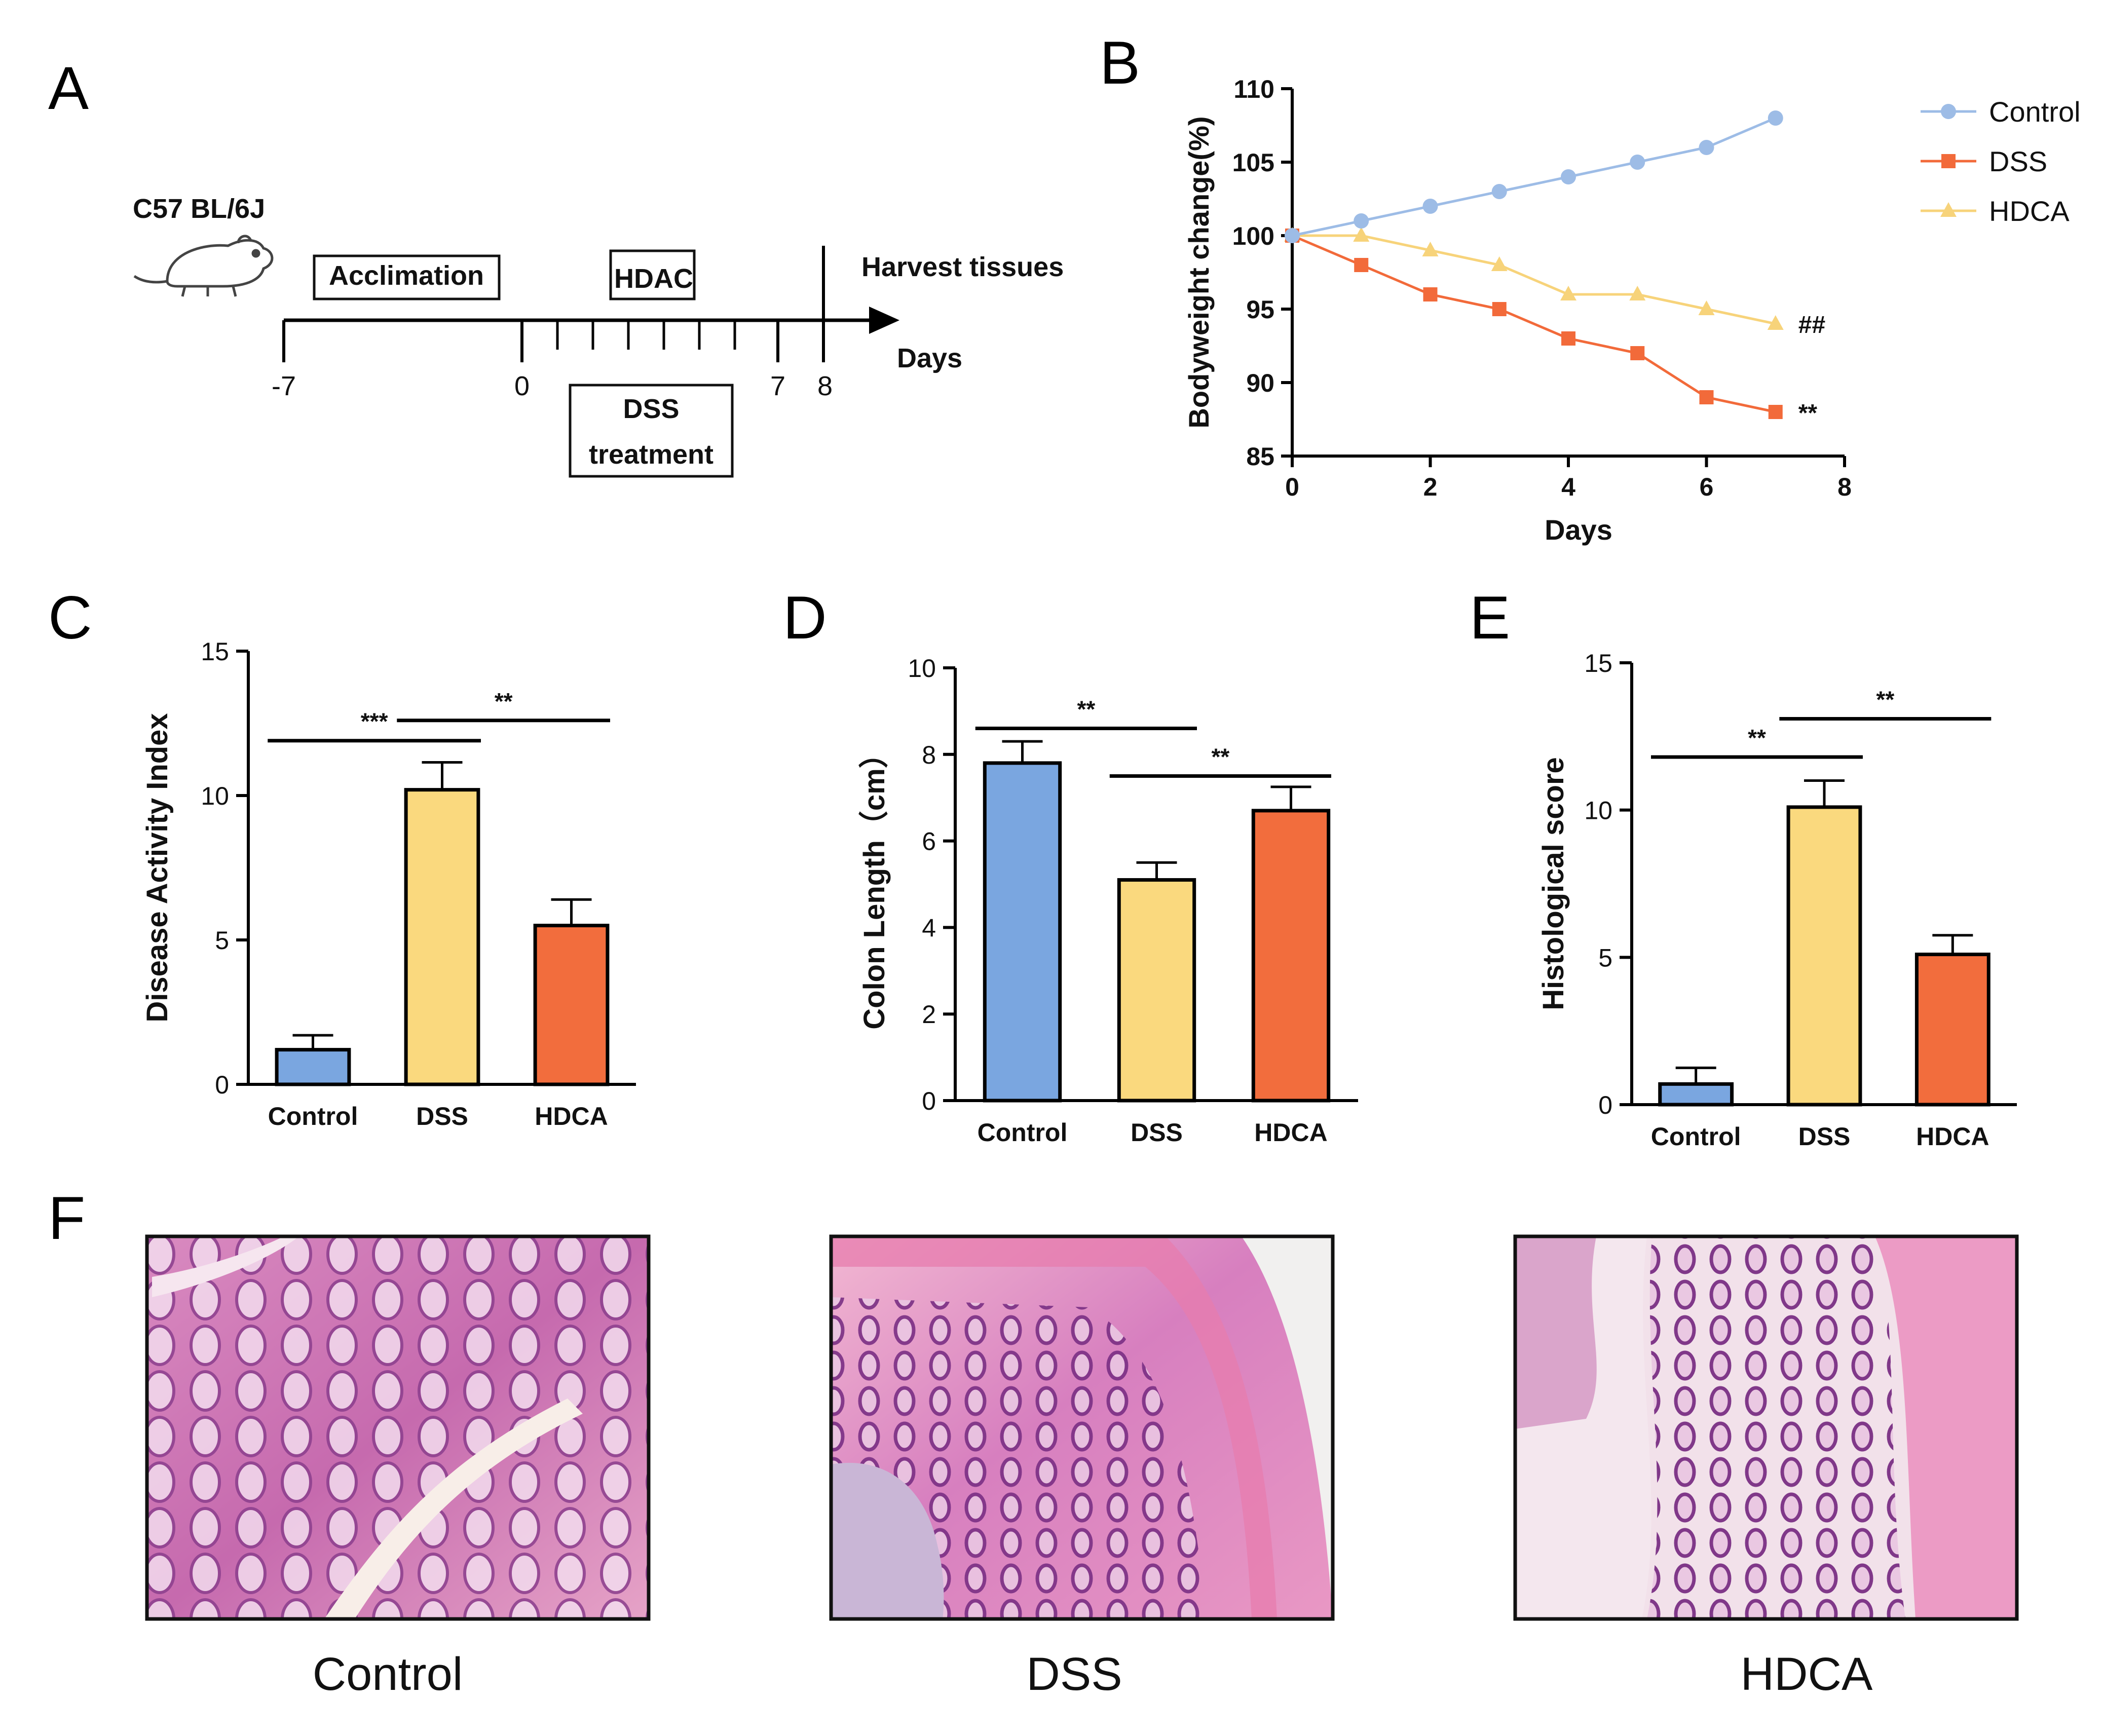 The width and height of the screenshot is (2103, 1736). I want to click on timeline-arrowhead, so click(884, 320).